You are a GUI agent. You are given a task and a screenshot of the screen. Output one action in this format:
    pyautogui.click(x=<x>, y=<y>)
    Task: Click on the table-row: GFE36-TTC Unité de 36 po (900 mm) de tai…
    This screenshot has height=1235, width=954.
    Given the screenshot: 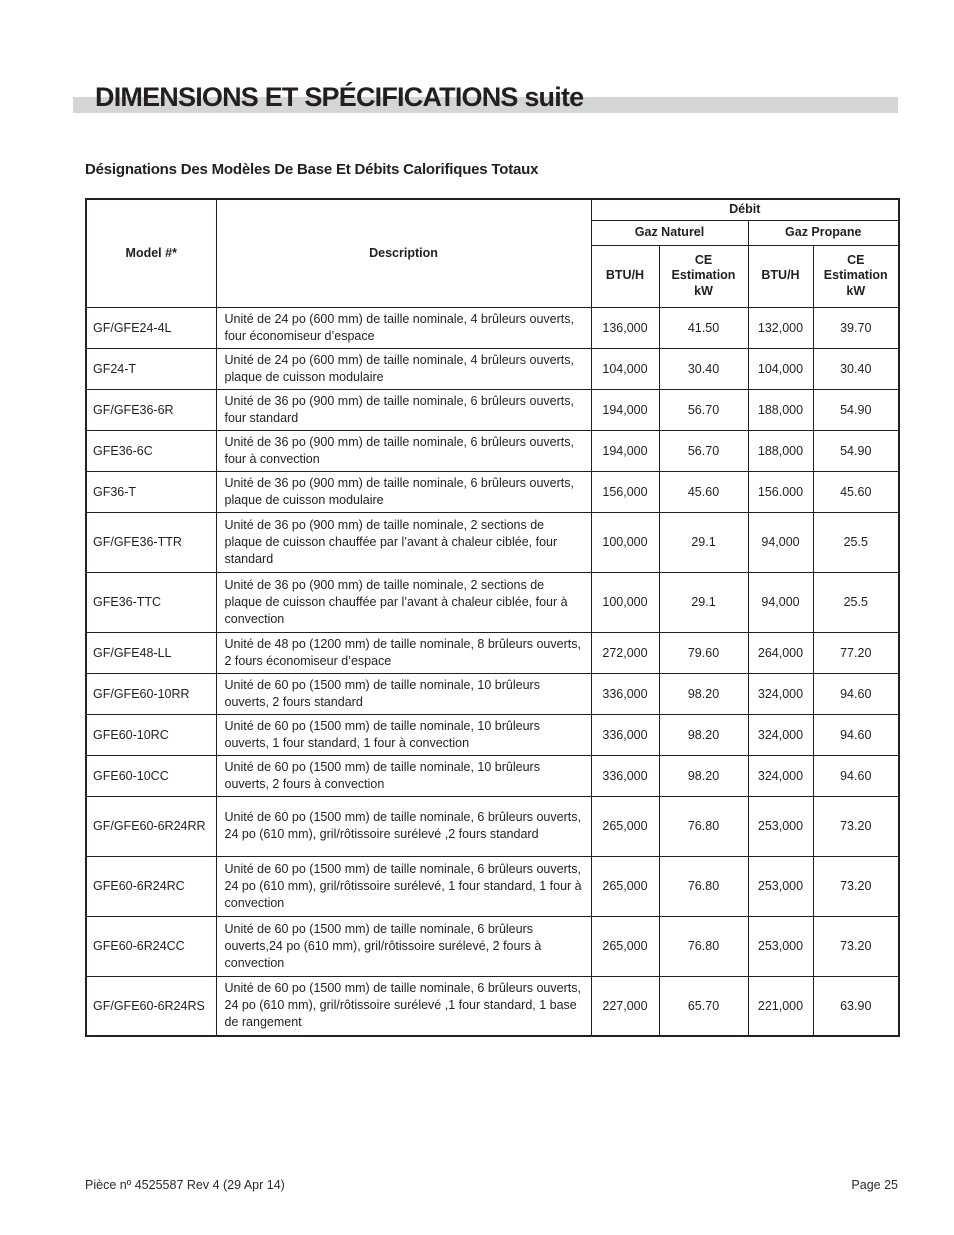 What is the action you would take?
    pyautogui.click(x=492, y=602)
    